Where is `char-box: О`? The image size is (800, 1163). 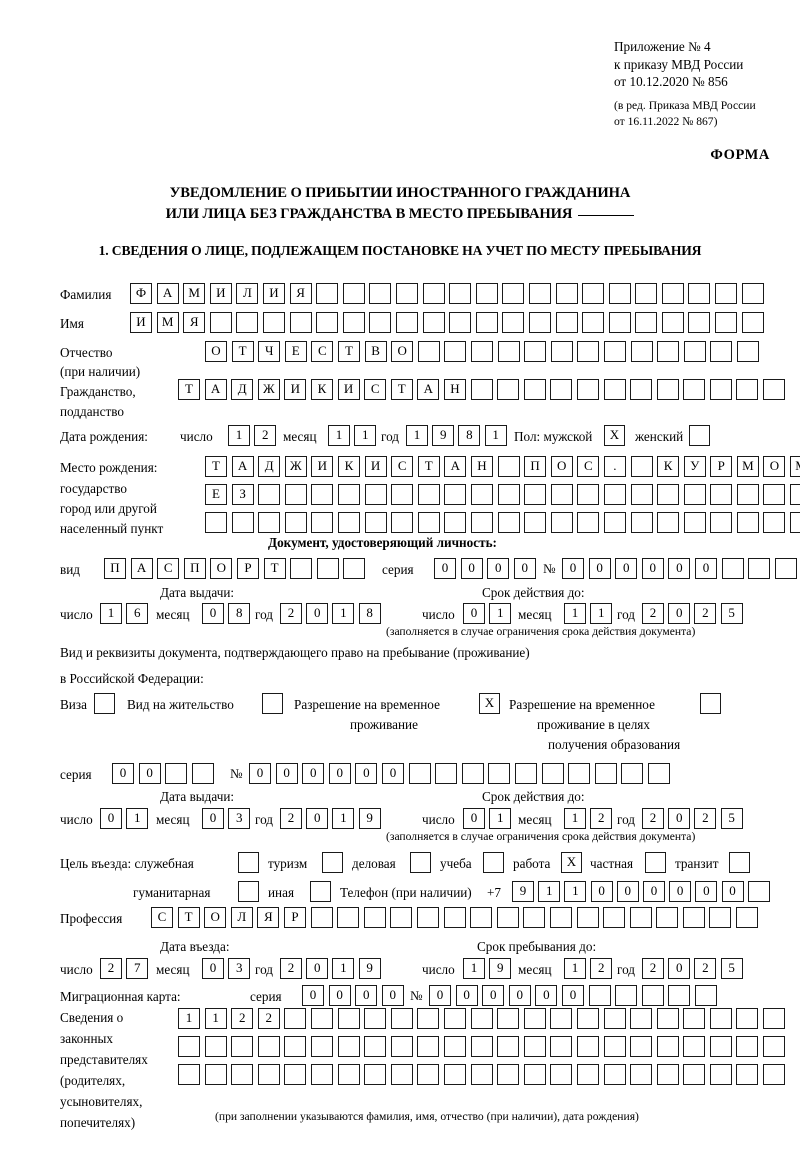
char-box: О is located at coordinates (215, 917).